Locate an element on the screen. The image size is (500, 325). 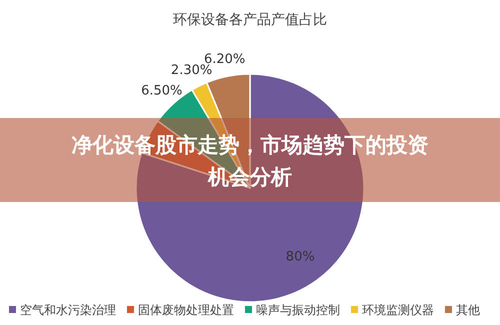
legend-label: 其他 is located at coordinates (468, 310).